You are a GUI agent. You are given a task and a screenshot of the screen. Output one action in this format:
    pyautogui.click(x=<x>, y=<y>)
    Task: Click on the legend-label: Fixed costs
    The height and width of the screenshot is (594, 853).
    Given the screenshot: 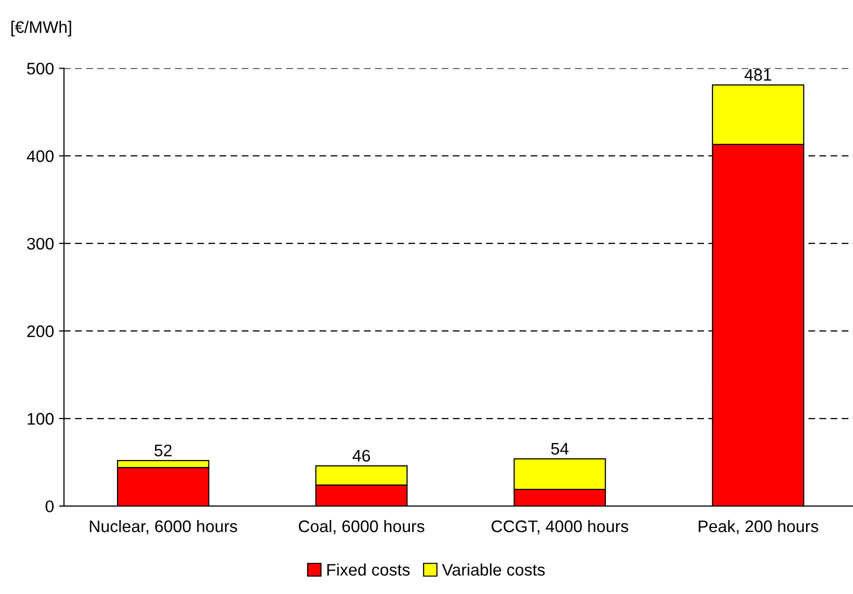 What is the action you would take?
    pyautogui.click(x=368, y=569)
    